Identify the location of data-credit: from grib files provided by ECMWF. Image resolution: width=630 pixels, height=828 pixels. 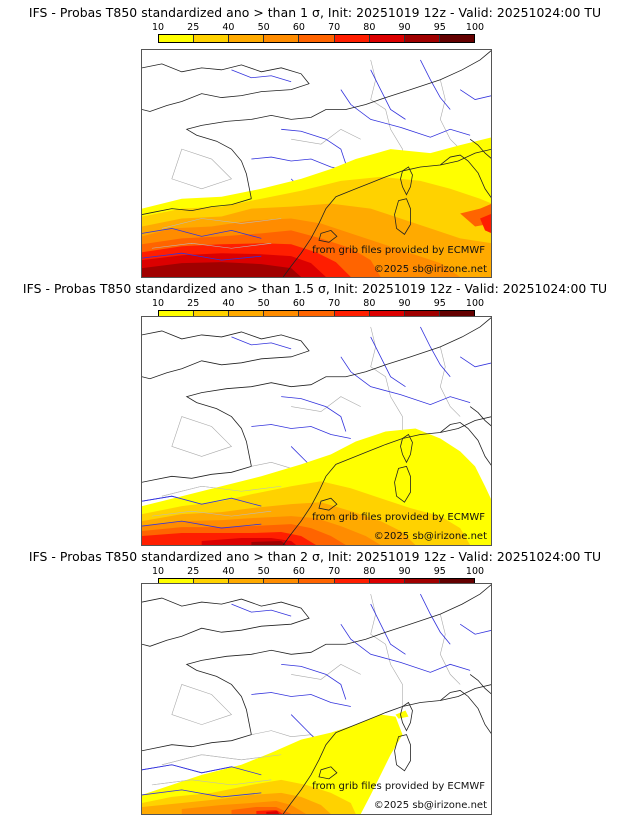
(398, 517).